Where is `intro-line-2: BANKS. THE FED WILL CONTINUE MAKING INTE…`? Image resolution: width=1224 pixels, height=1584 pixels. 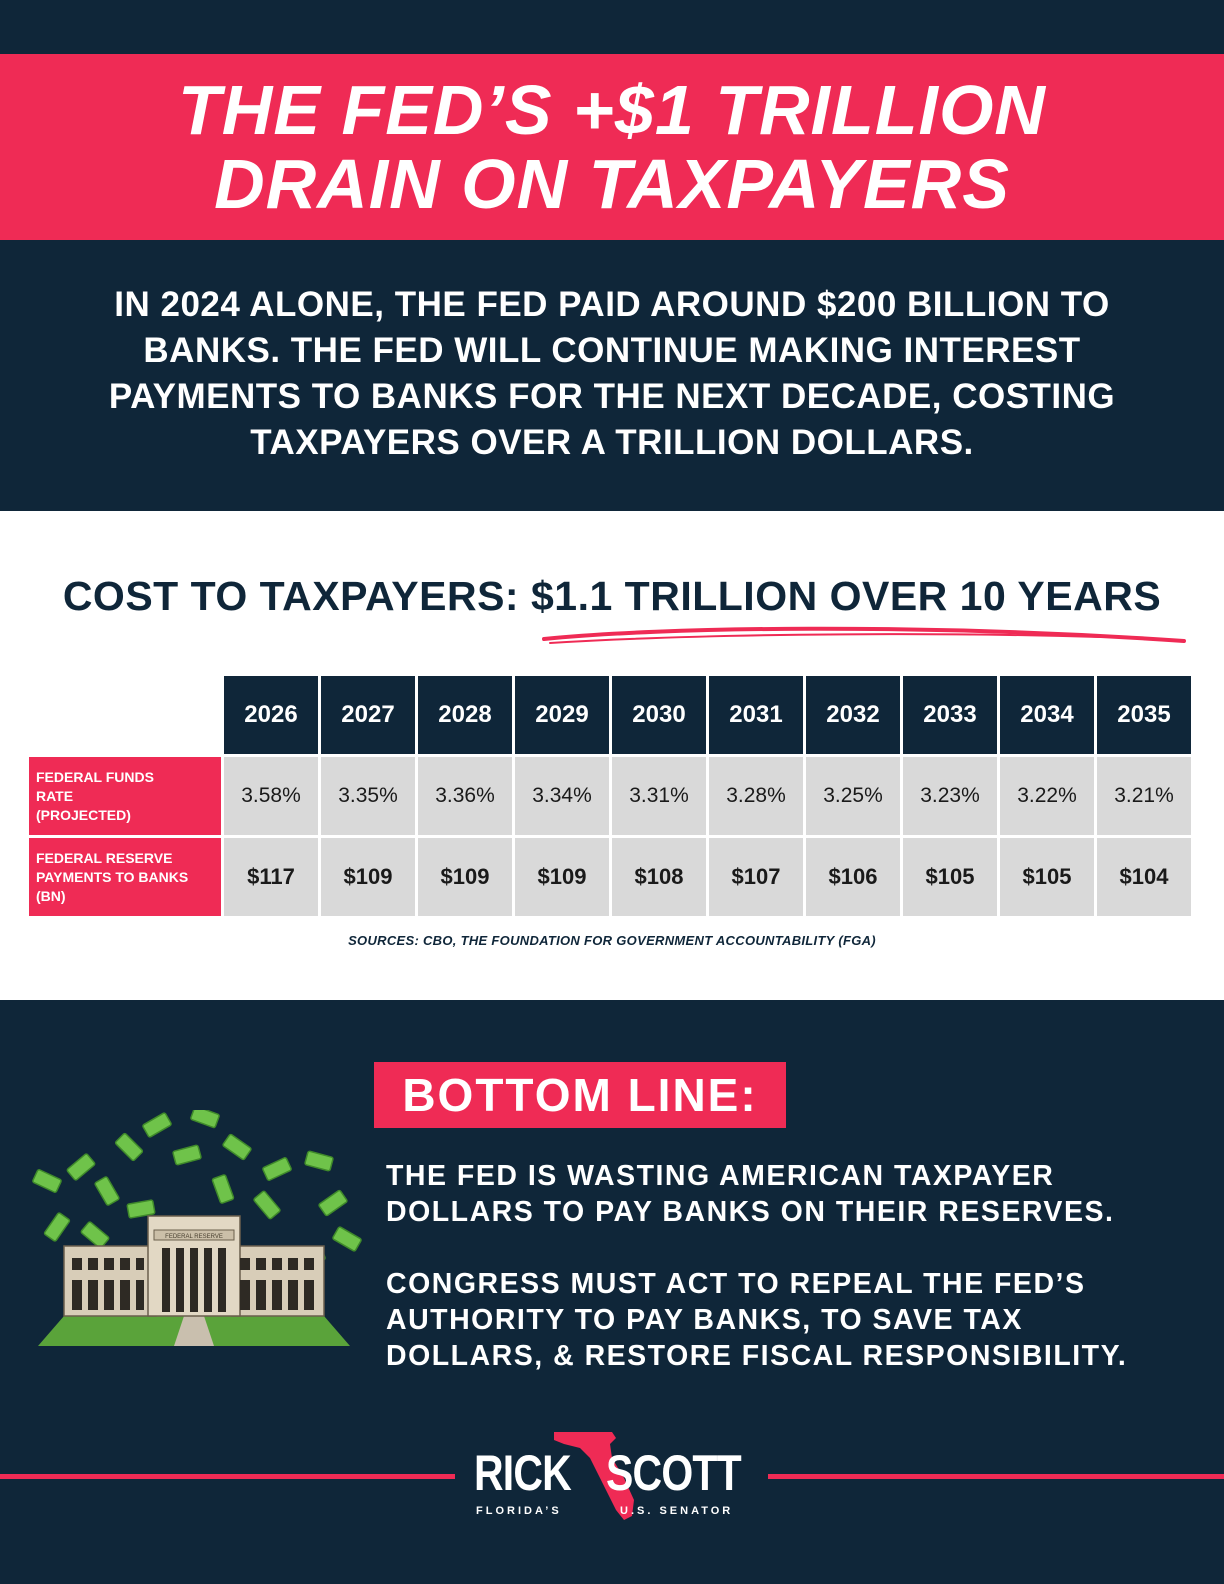 intro-line-2: BANKS. THE FED WILL CONTINUE MAKING INTE… is located at coordinates (612, 350).